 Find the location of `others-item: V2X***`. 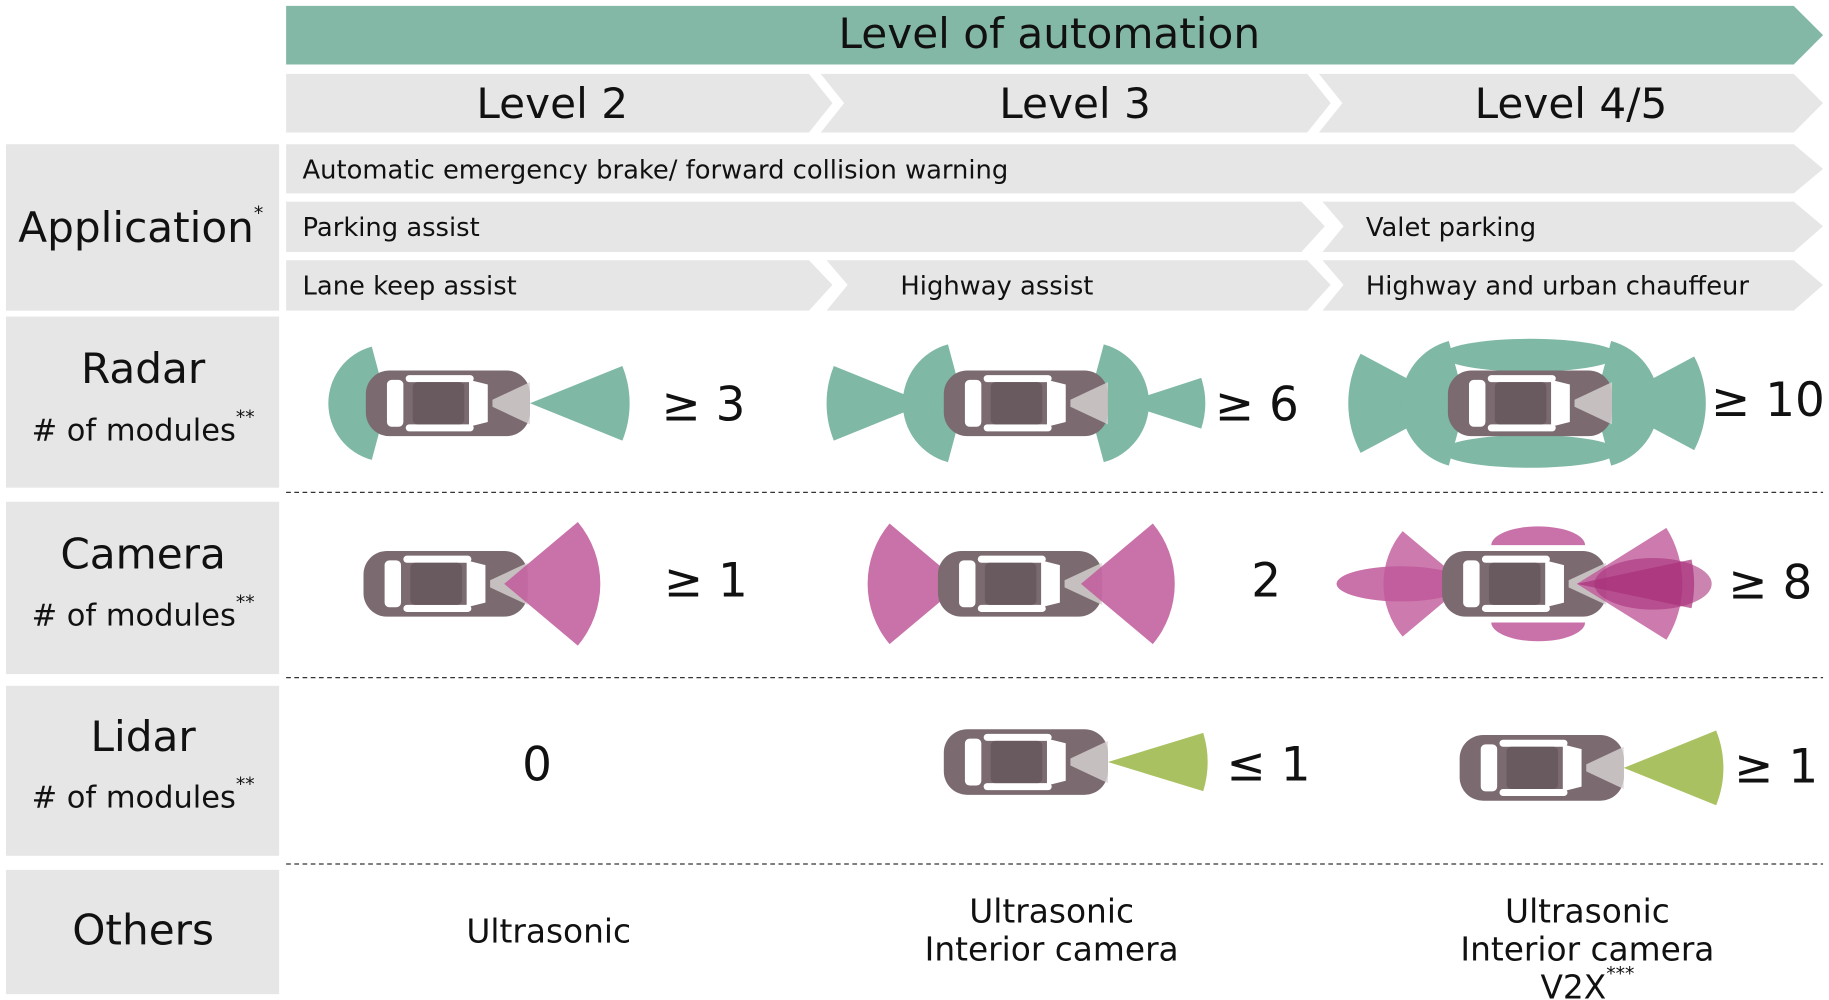

others-item: V2X*** is located at coordinates (1587, 982).